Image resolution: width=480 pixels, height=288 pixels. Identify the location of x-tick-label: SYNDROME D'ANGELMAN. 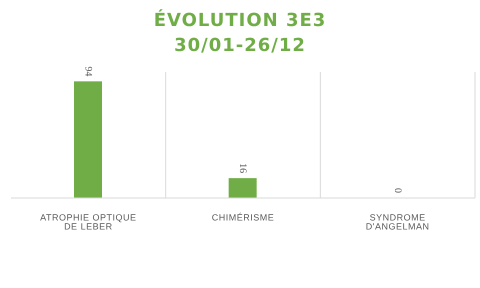
(398, 222).